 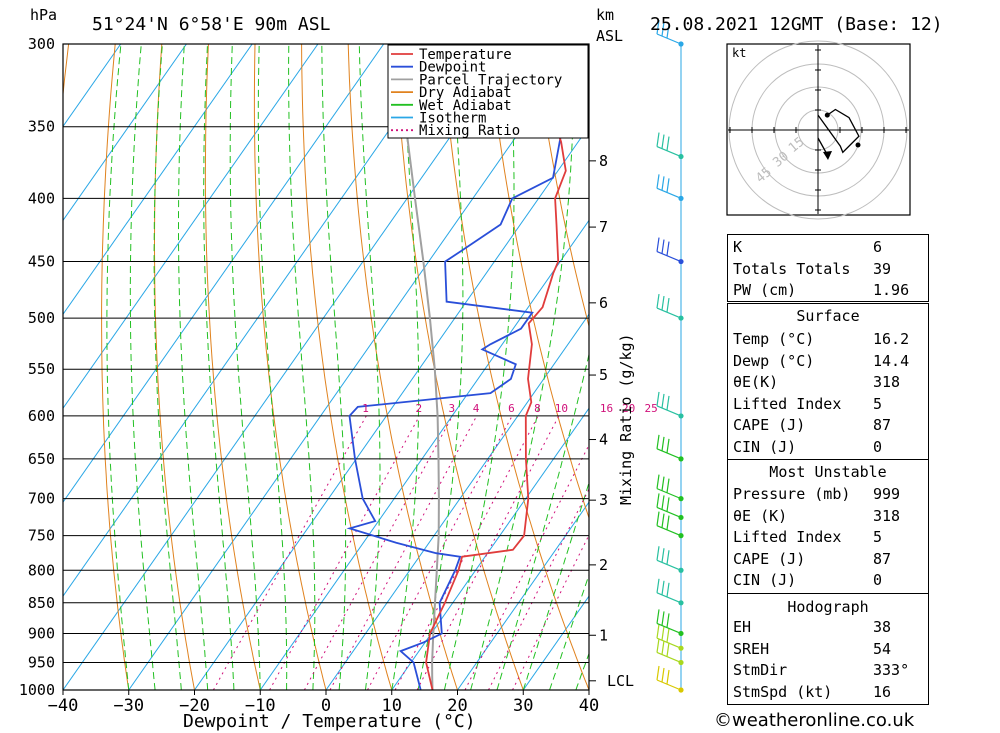 What do you see at coordinates (41, 318) in the screenshot?
I see `pressure-tick-label: 500` at bounding box center [41, 318].